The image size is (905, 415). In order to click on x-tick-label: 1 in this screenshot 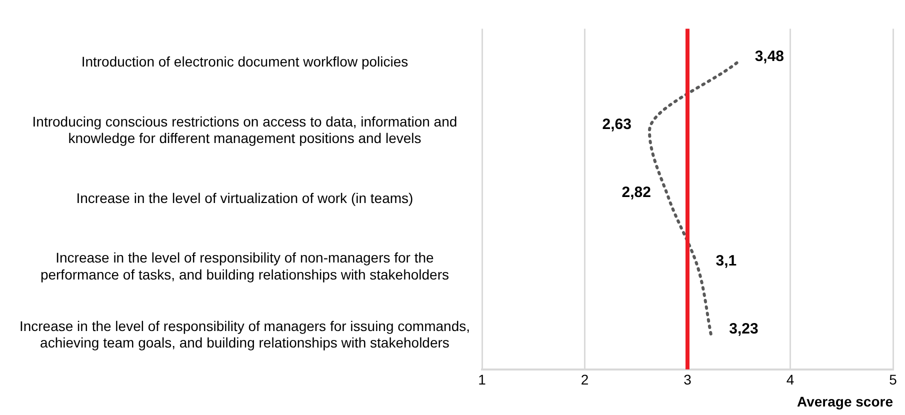, I will do `click(482, 380)`.